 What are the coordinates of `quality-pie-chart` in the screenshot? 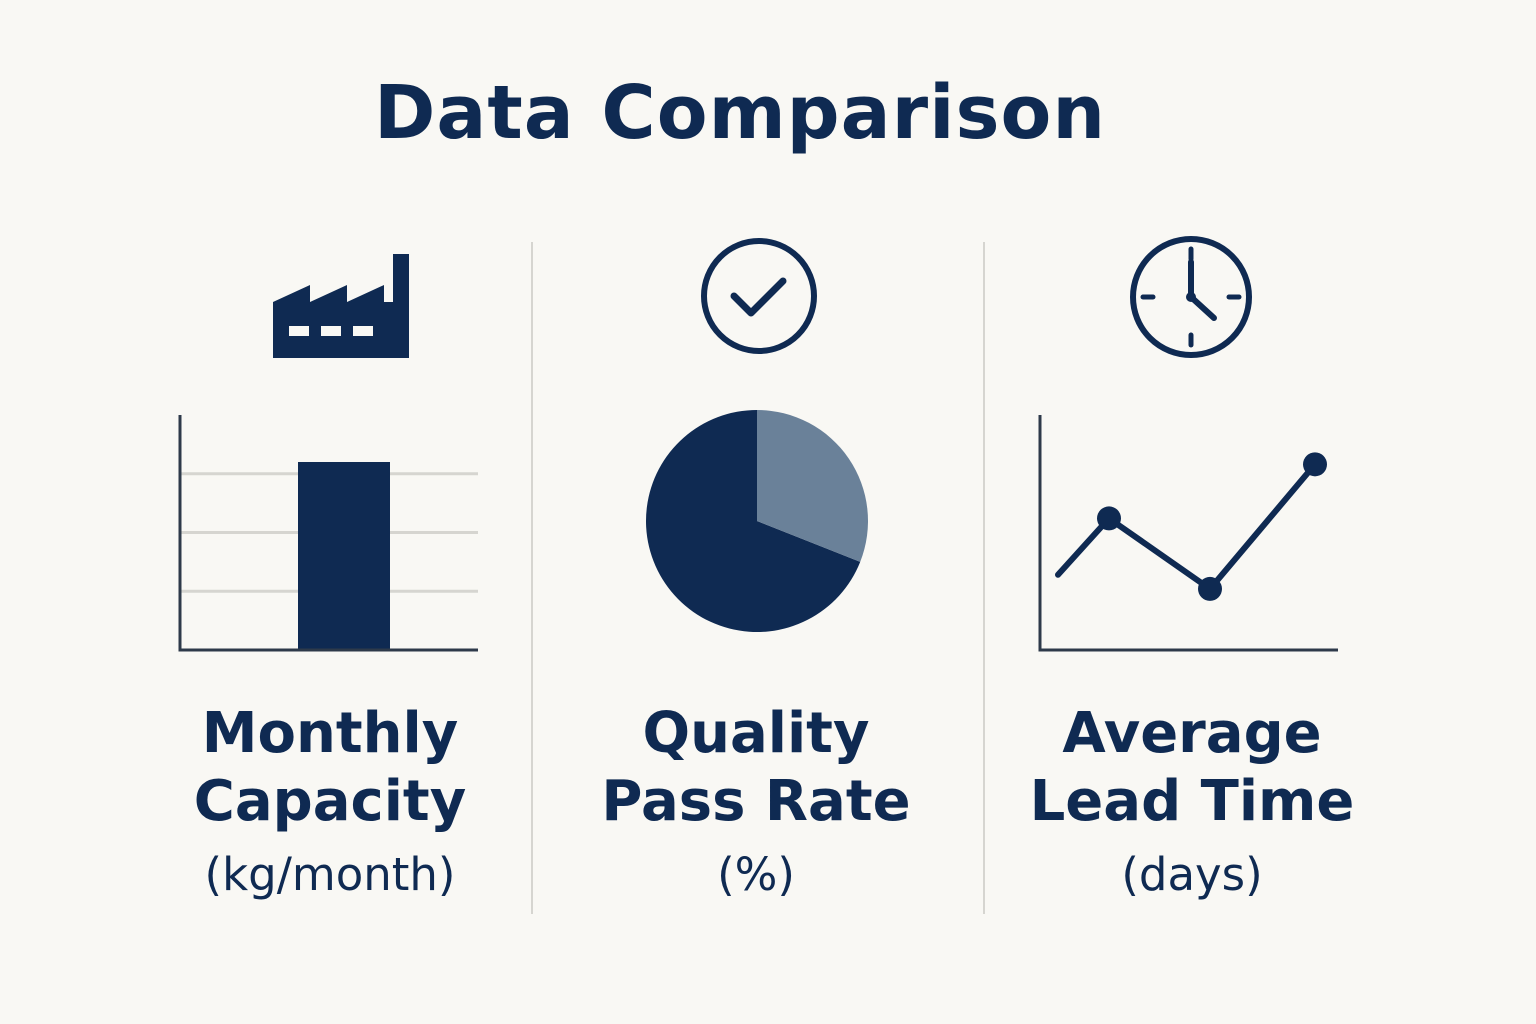 It's located at (757, 521).